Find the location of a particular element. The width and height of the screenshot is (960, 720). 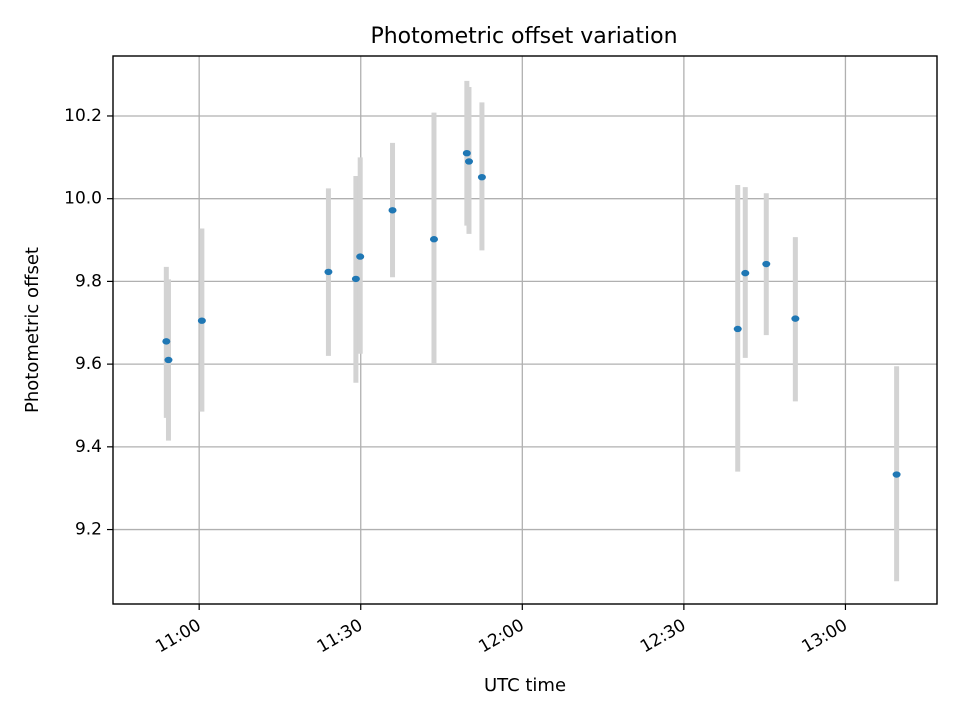

x-tick-label-3: 12:30 is located at coordinates (663, 636).